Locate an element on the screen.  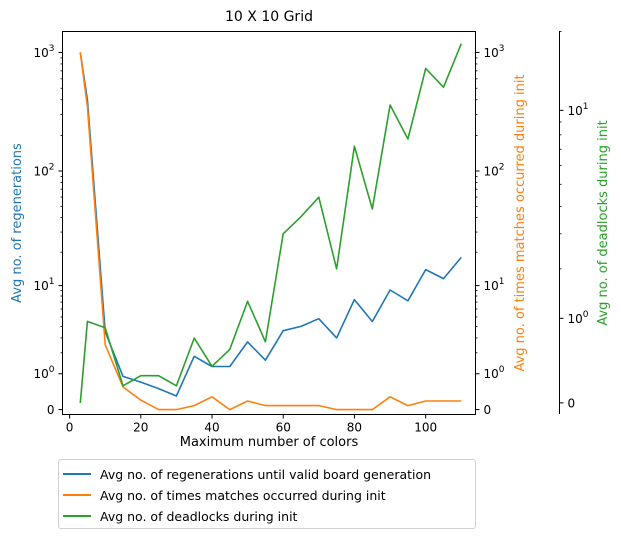
left-axis-label: Avg no. of regenerations is located at coordinates (17, 223).